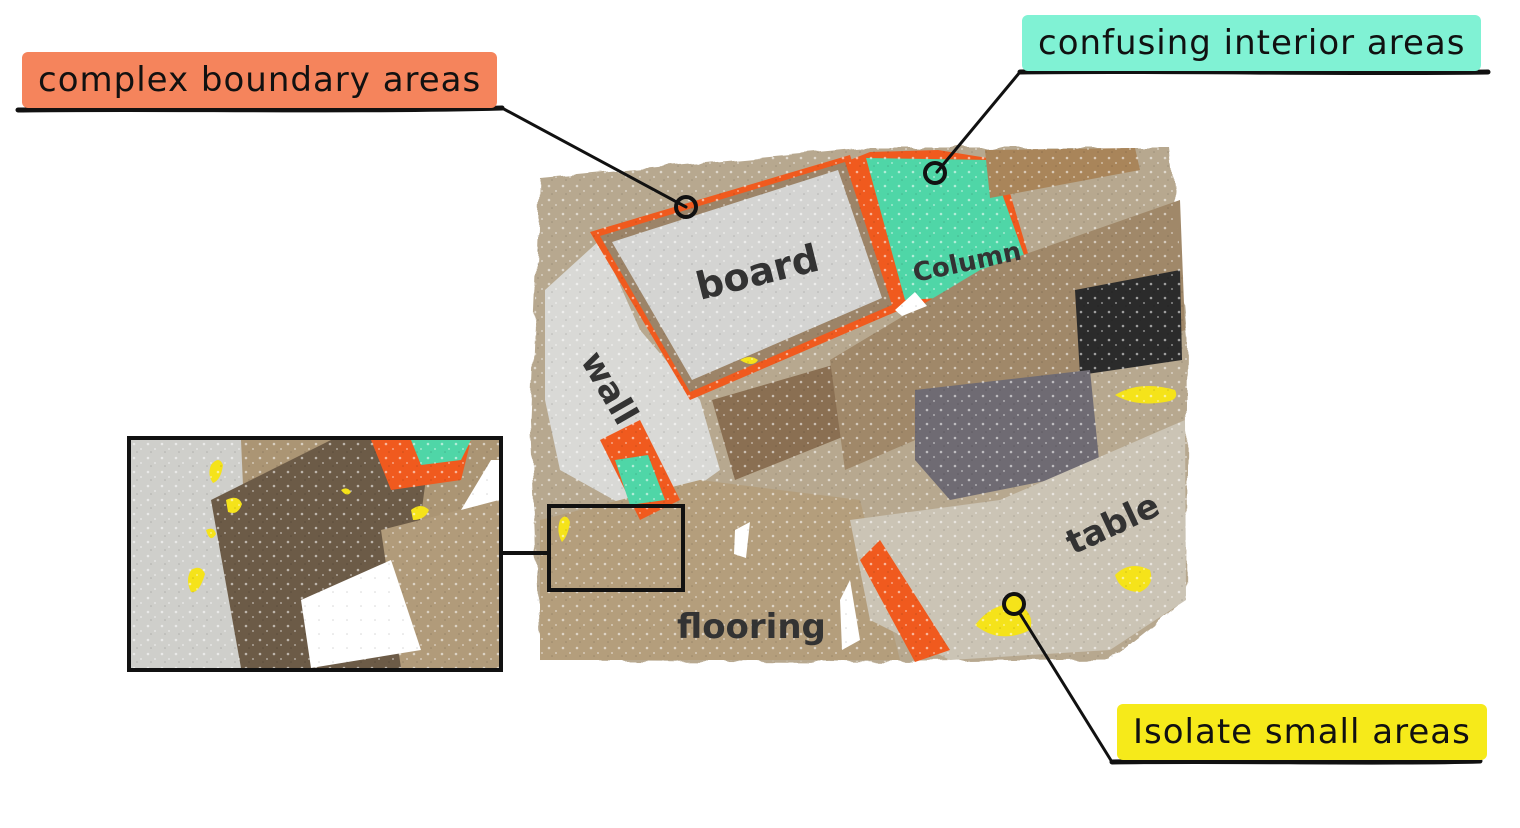 This screenshot has width=1520, height=828. Describe the element at coordinates (1252, 43) in the screenshot. I see `callout-interior-label: confusing interior areas` at that location.